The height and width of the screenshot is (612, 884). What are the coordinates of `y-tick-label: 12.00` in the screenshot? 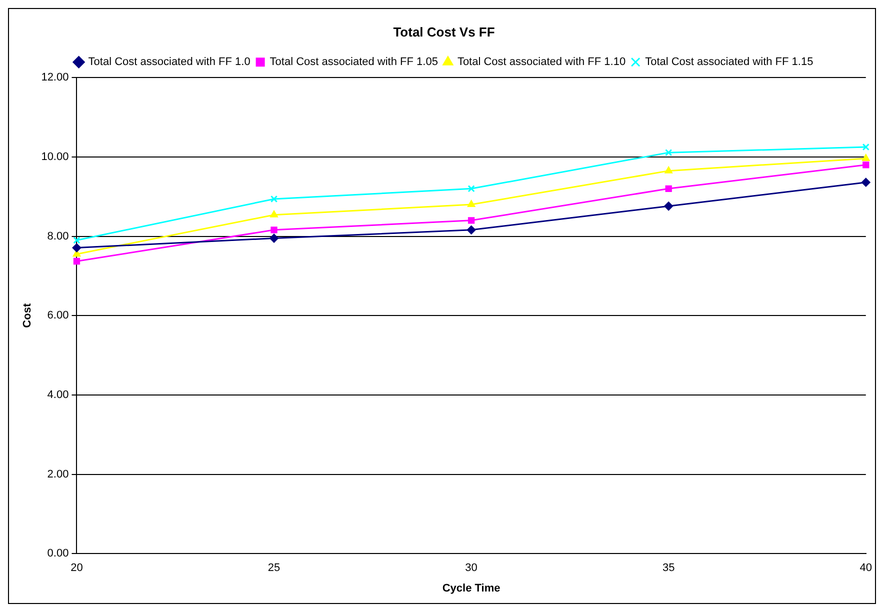 It's located at (55, 78).